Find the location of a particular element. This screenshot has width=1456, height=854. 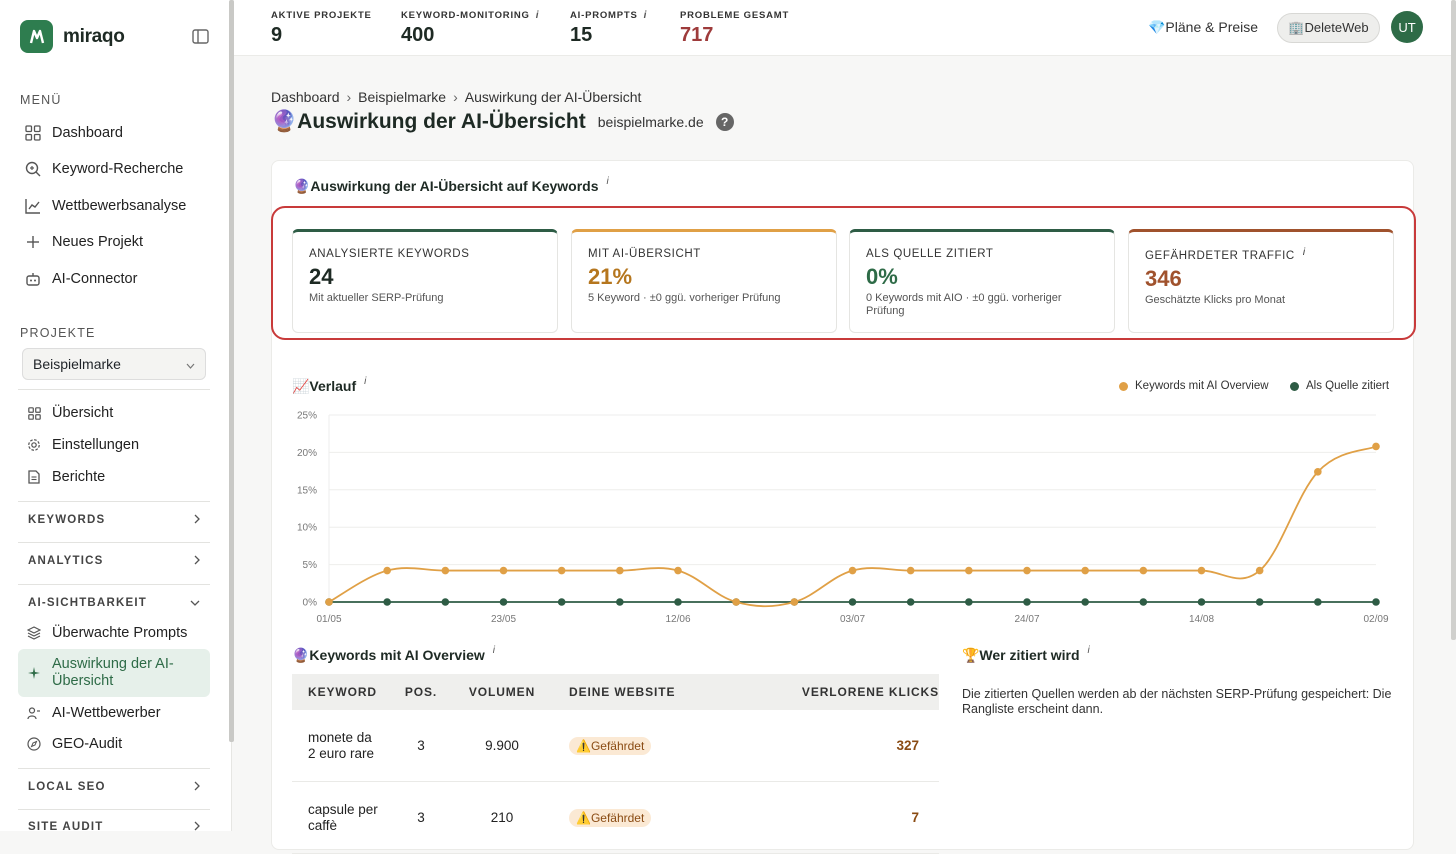

col-volumen: VOLUMEN is located at coordinates (502, 692).